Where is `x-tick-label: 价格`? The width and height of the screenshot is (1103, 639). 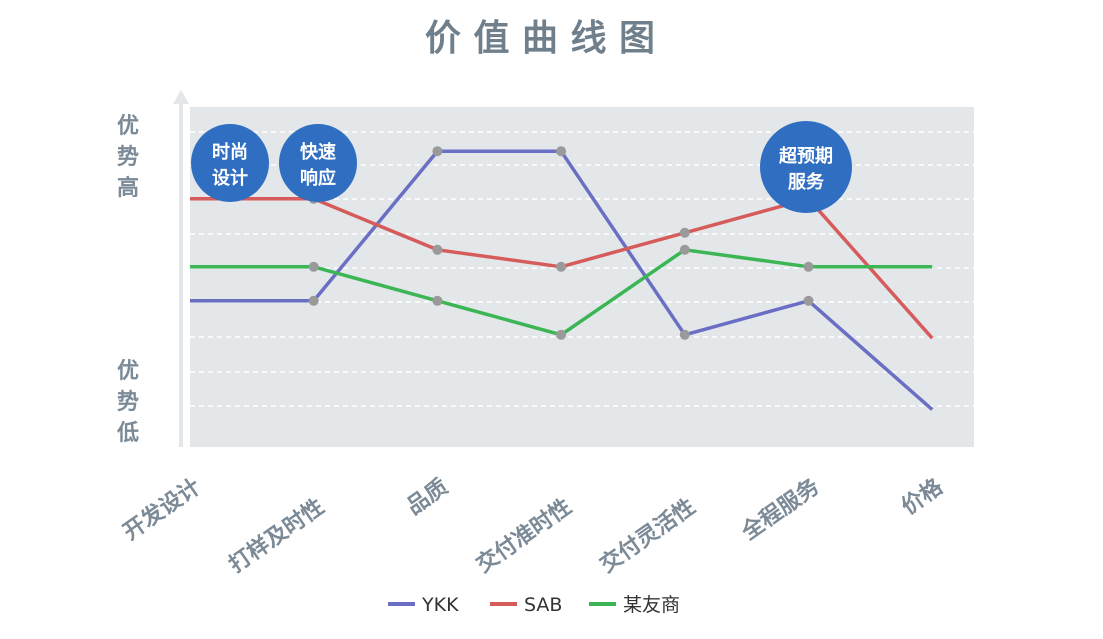 x-tick-label: 价格 is located at coordinates (923, 496).